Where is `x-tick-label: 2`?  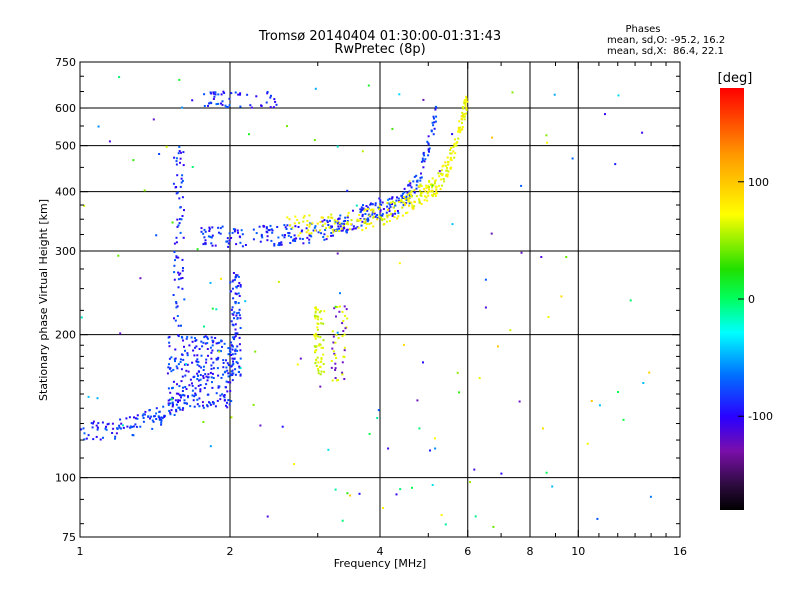 x-tick-label: 2 is located at coordinates (230, 551).